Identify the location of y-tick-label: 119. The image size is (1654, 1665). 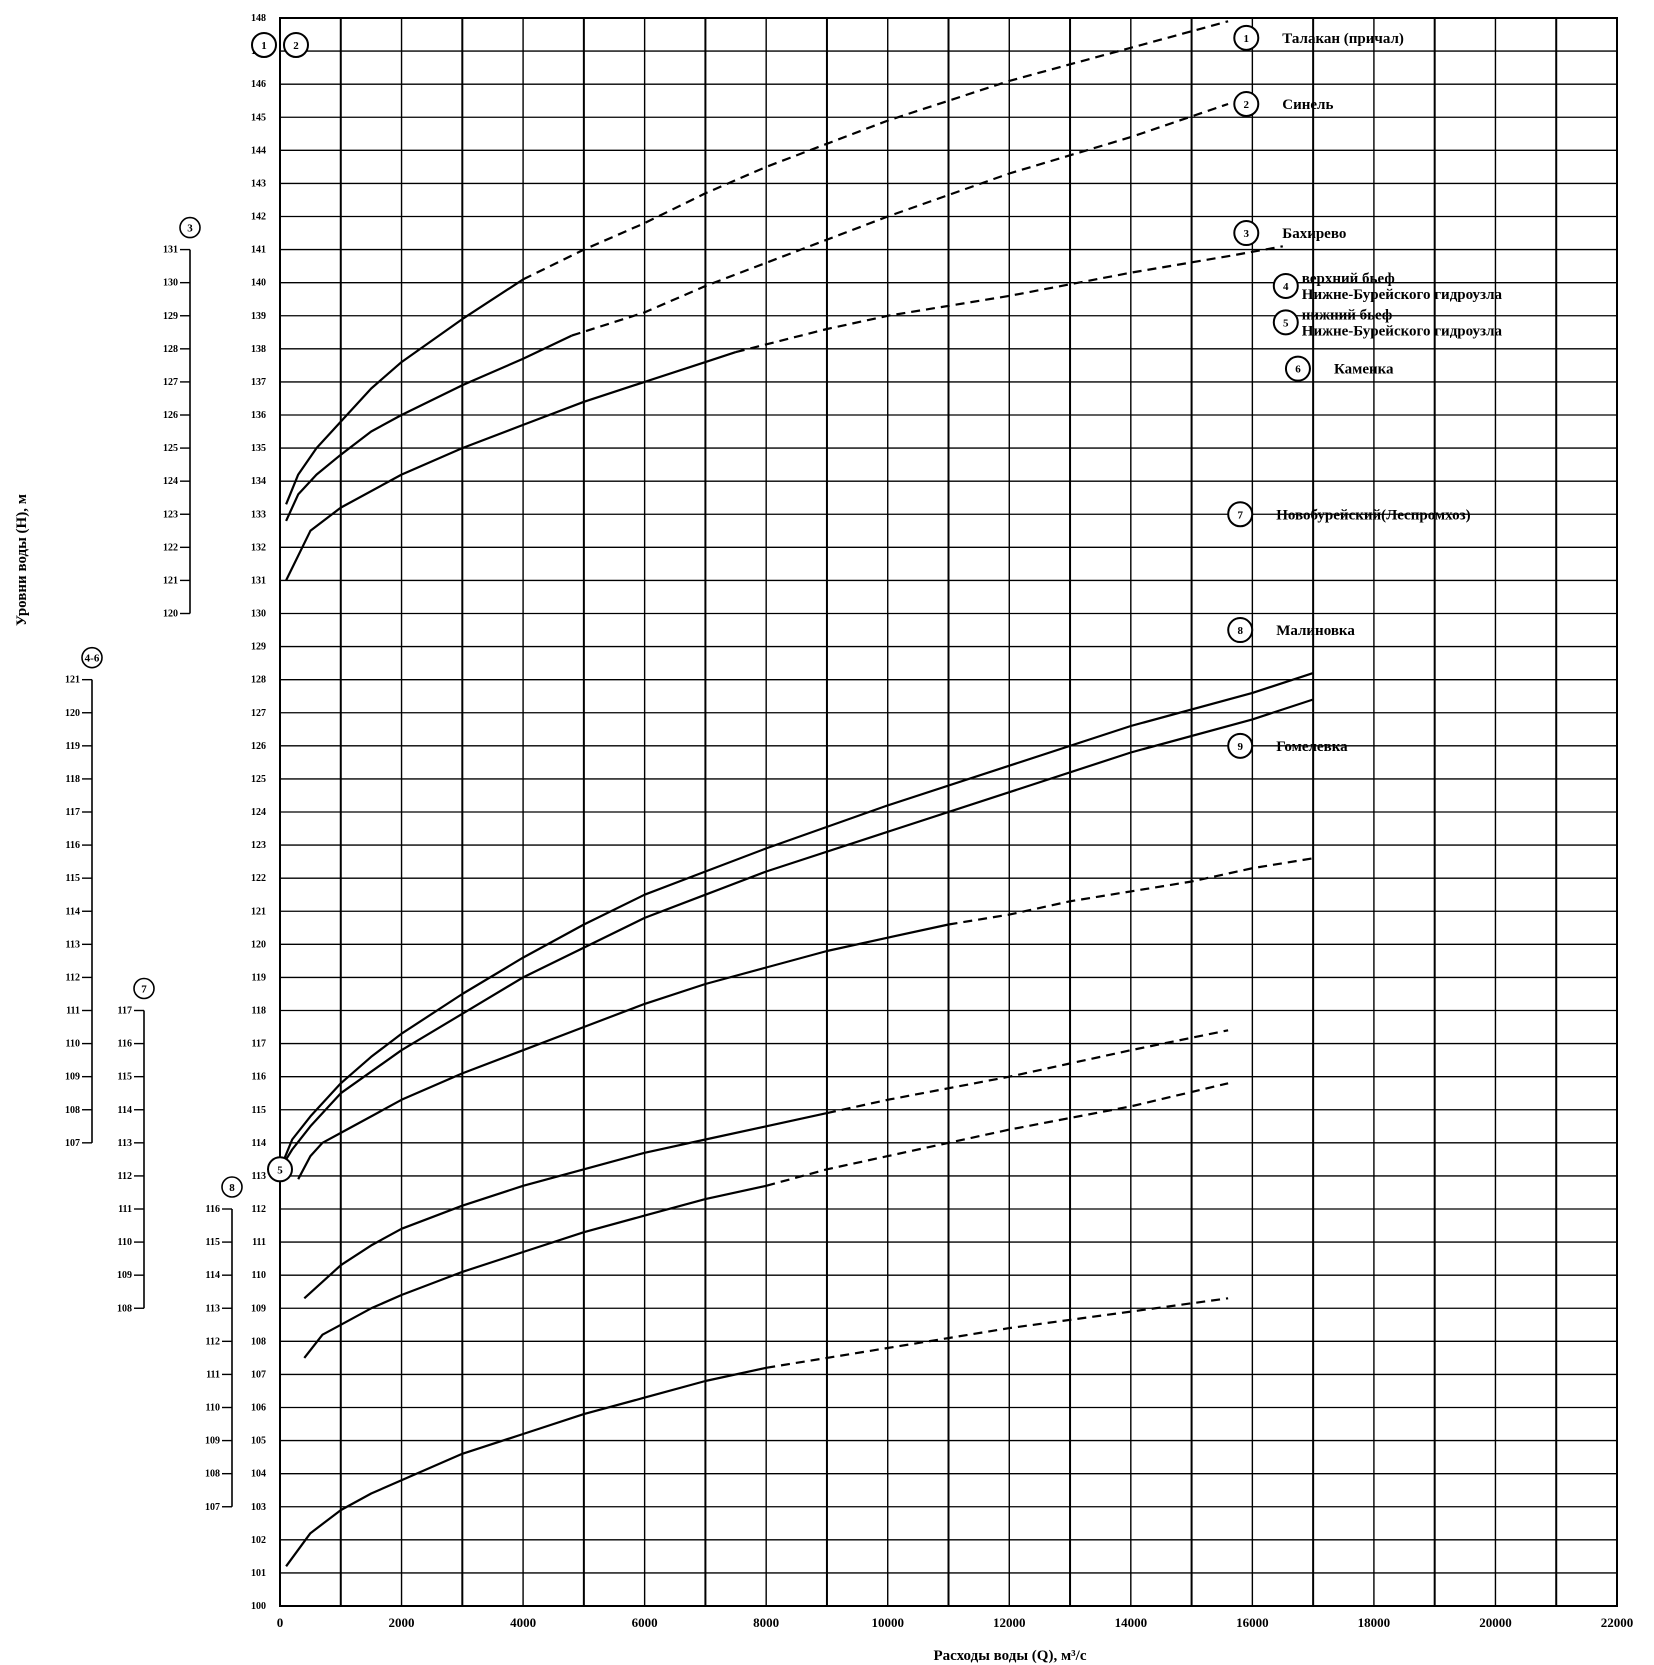
(259, 977).